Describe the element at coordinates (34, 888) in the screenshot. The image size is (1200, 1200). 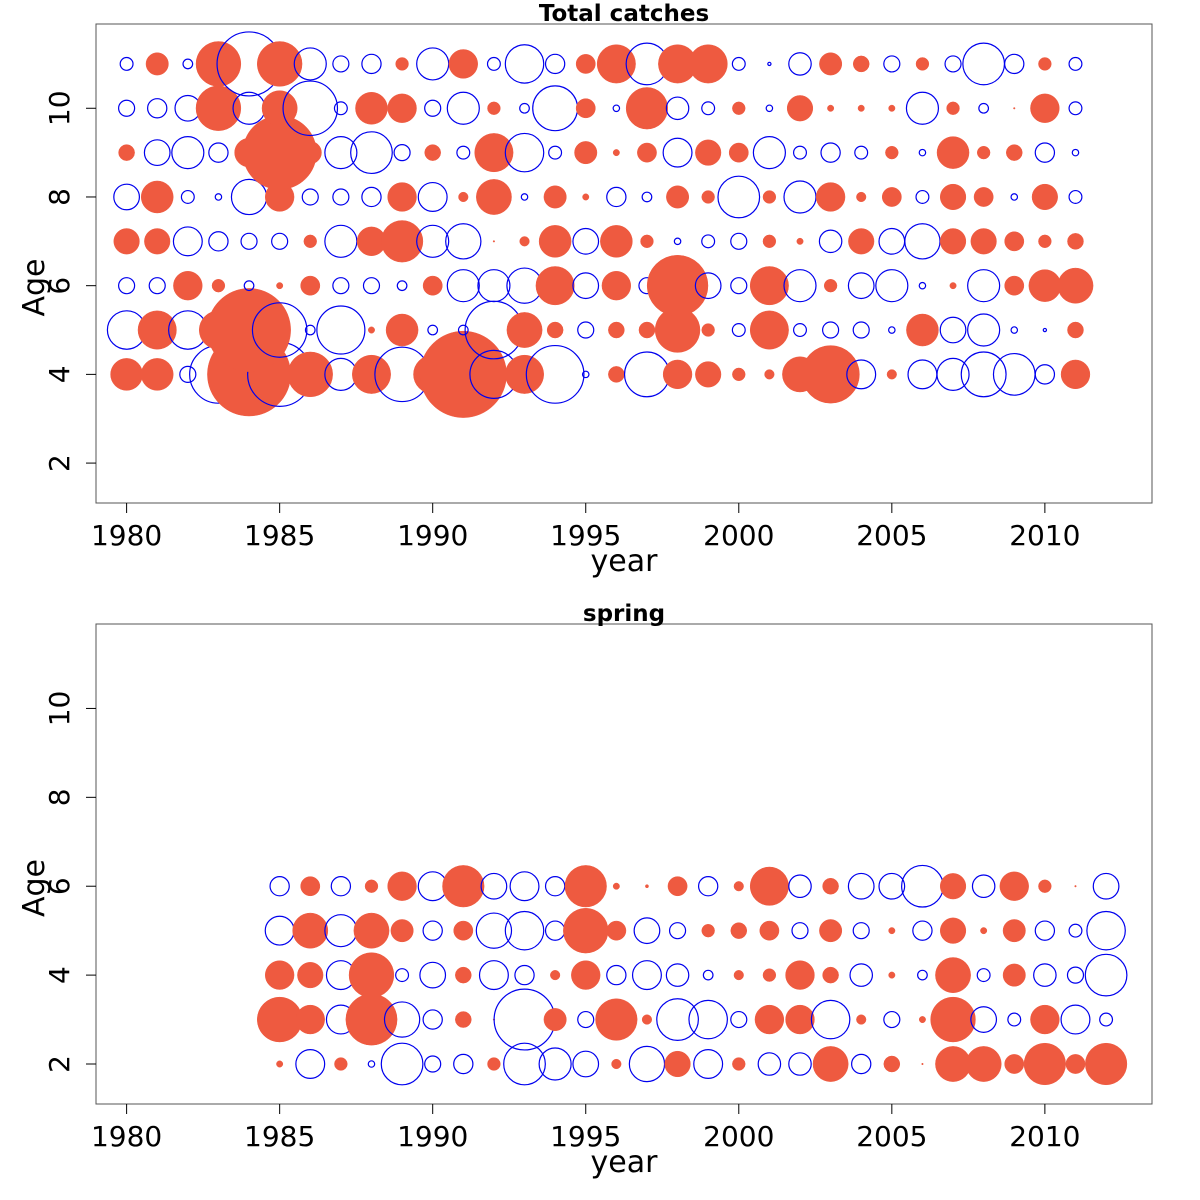
I see `y-axis-label: Age` at that location.